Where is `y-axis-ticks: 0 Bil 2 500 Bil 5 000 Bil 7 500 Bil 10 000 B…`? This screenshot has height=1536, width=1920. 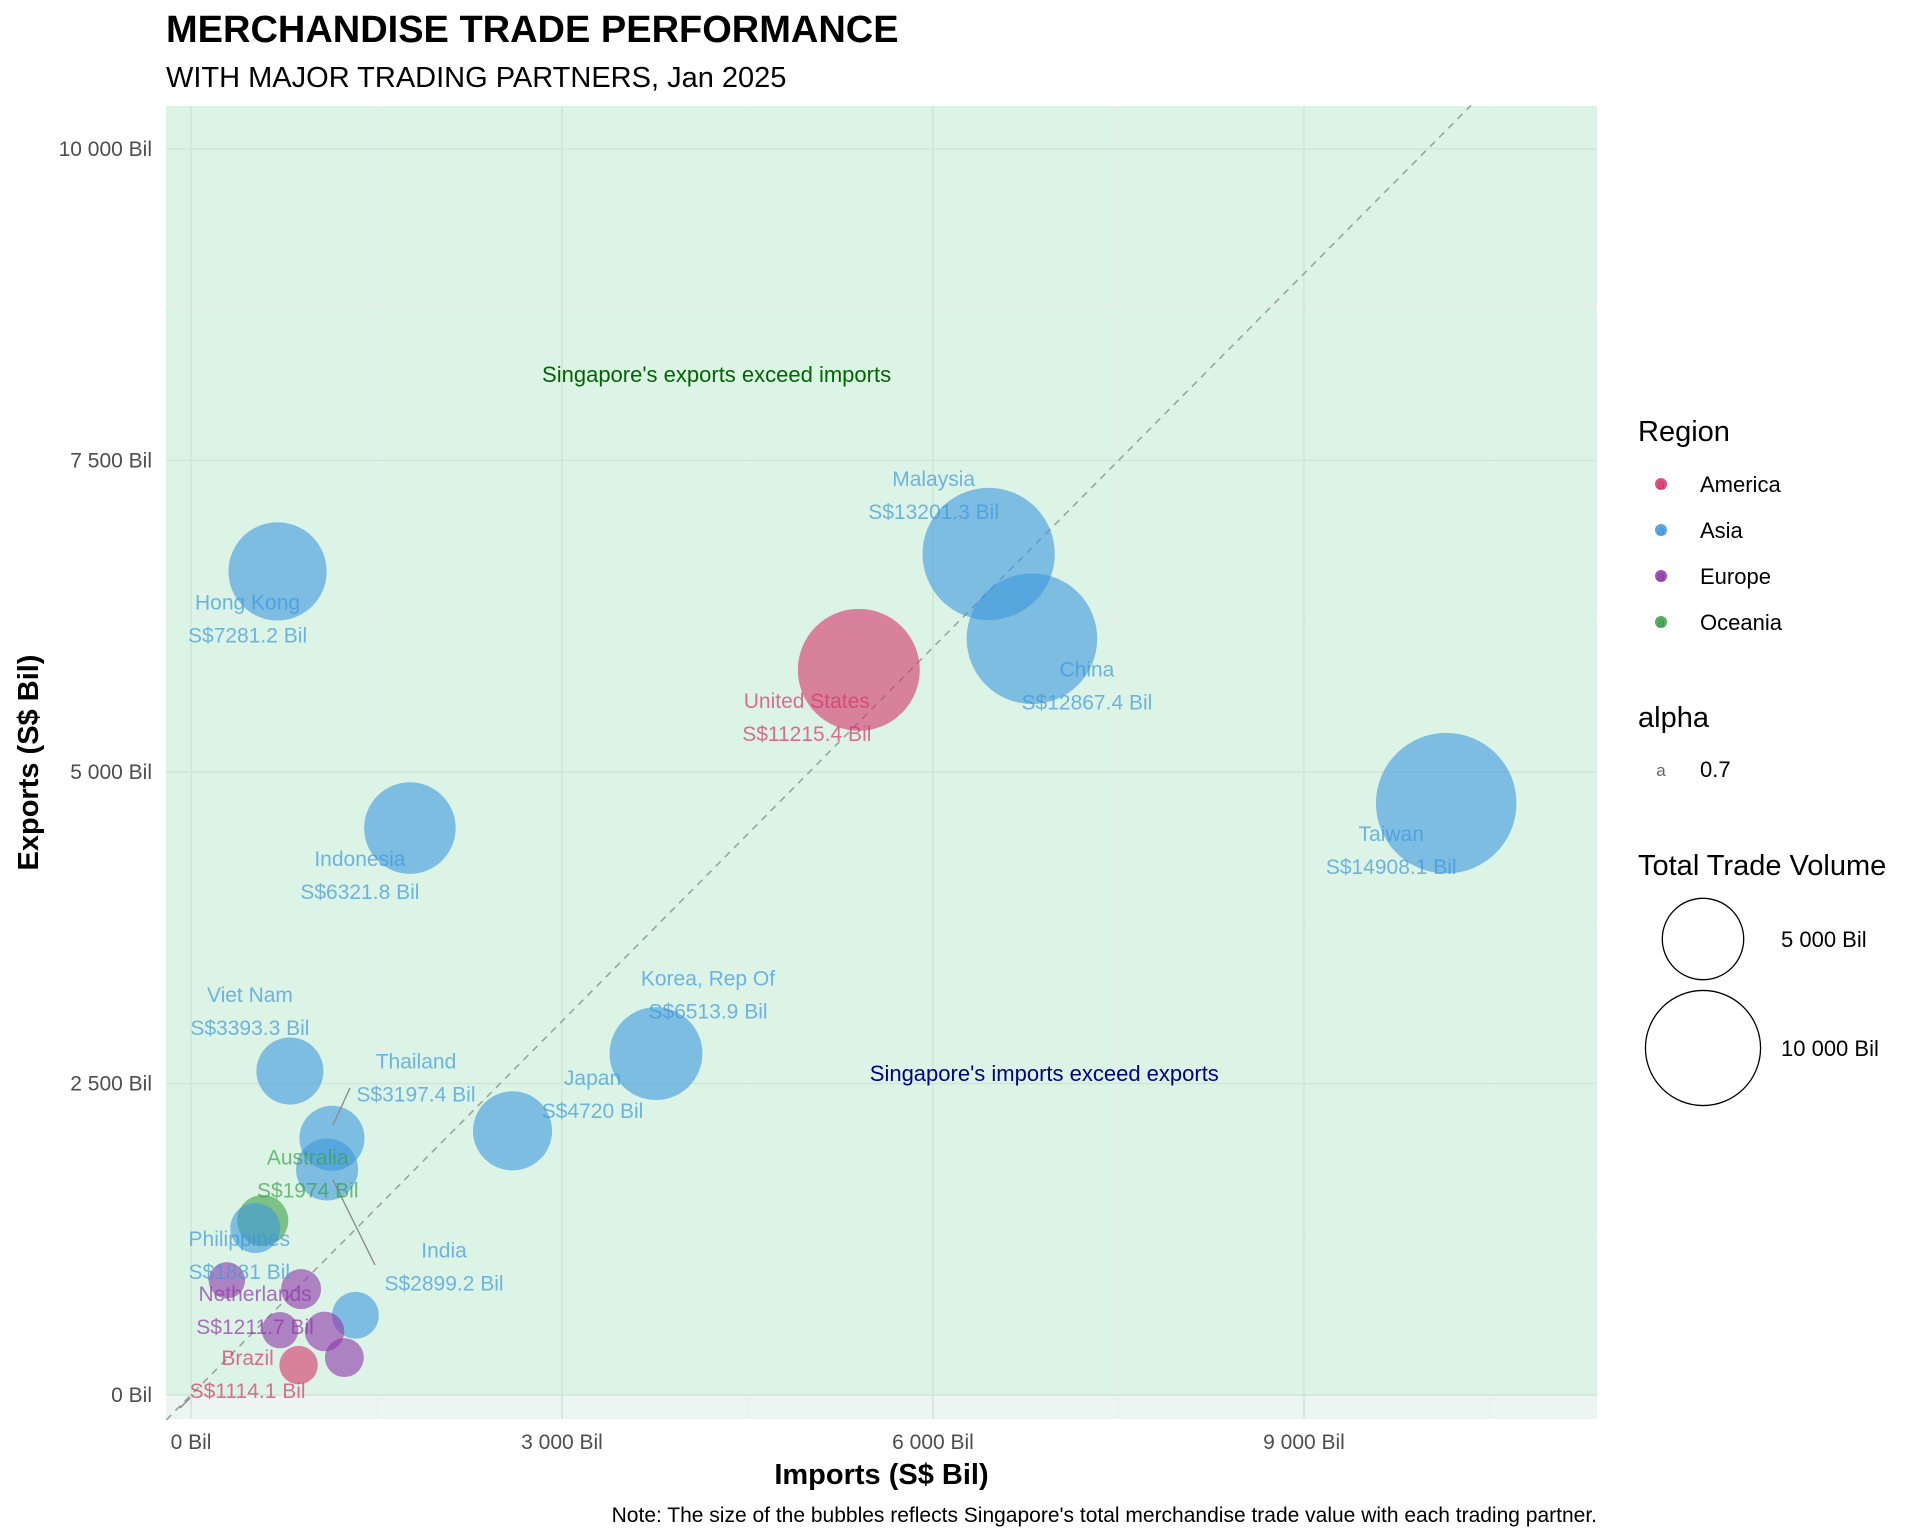
y-axis-ticks: 0 Bil 2 500 Bil 5 000 Bil 7 500 Bil 10 000 B… is located at coordinates (105, 772).